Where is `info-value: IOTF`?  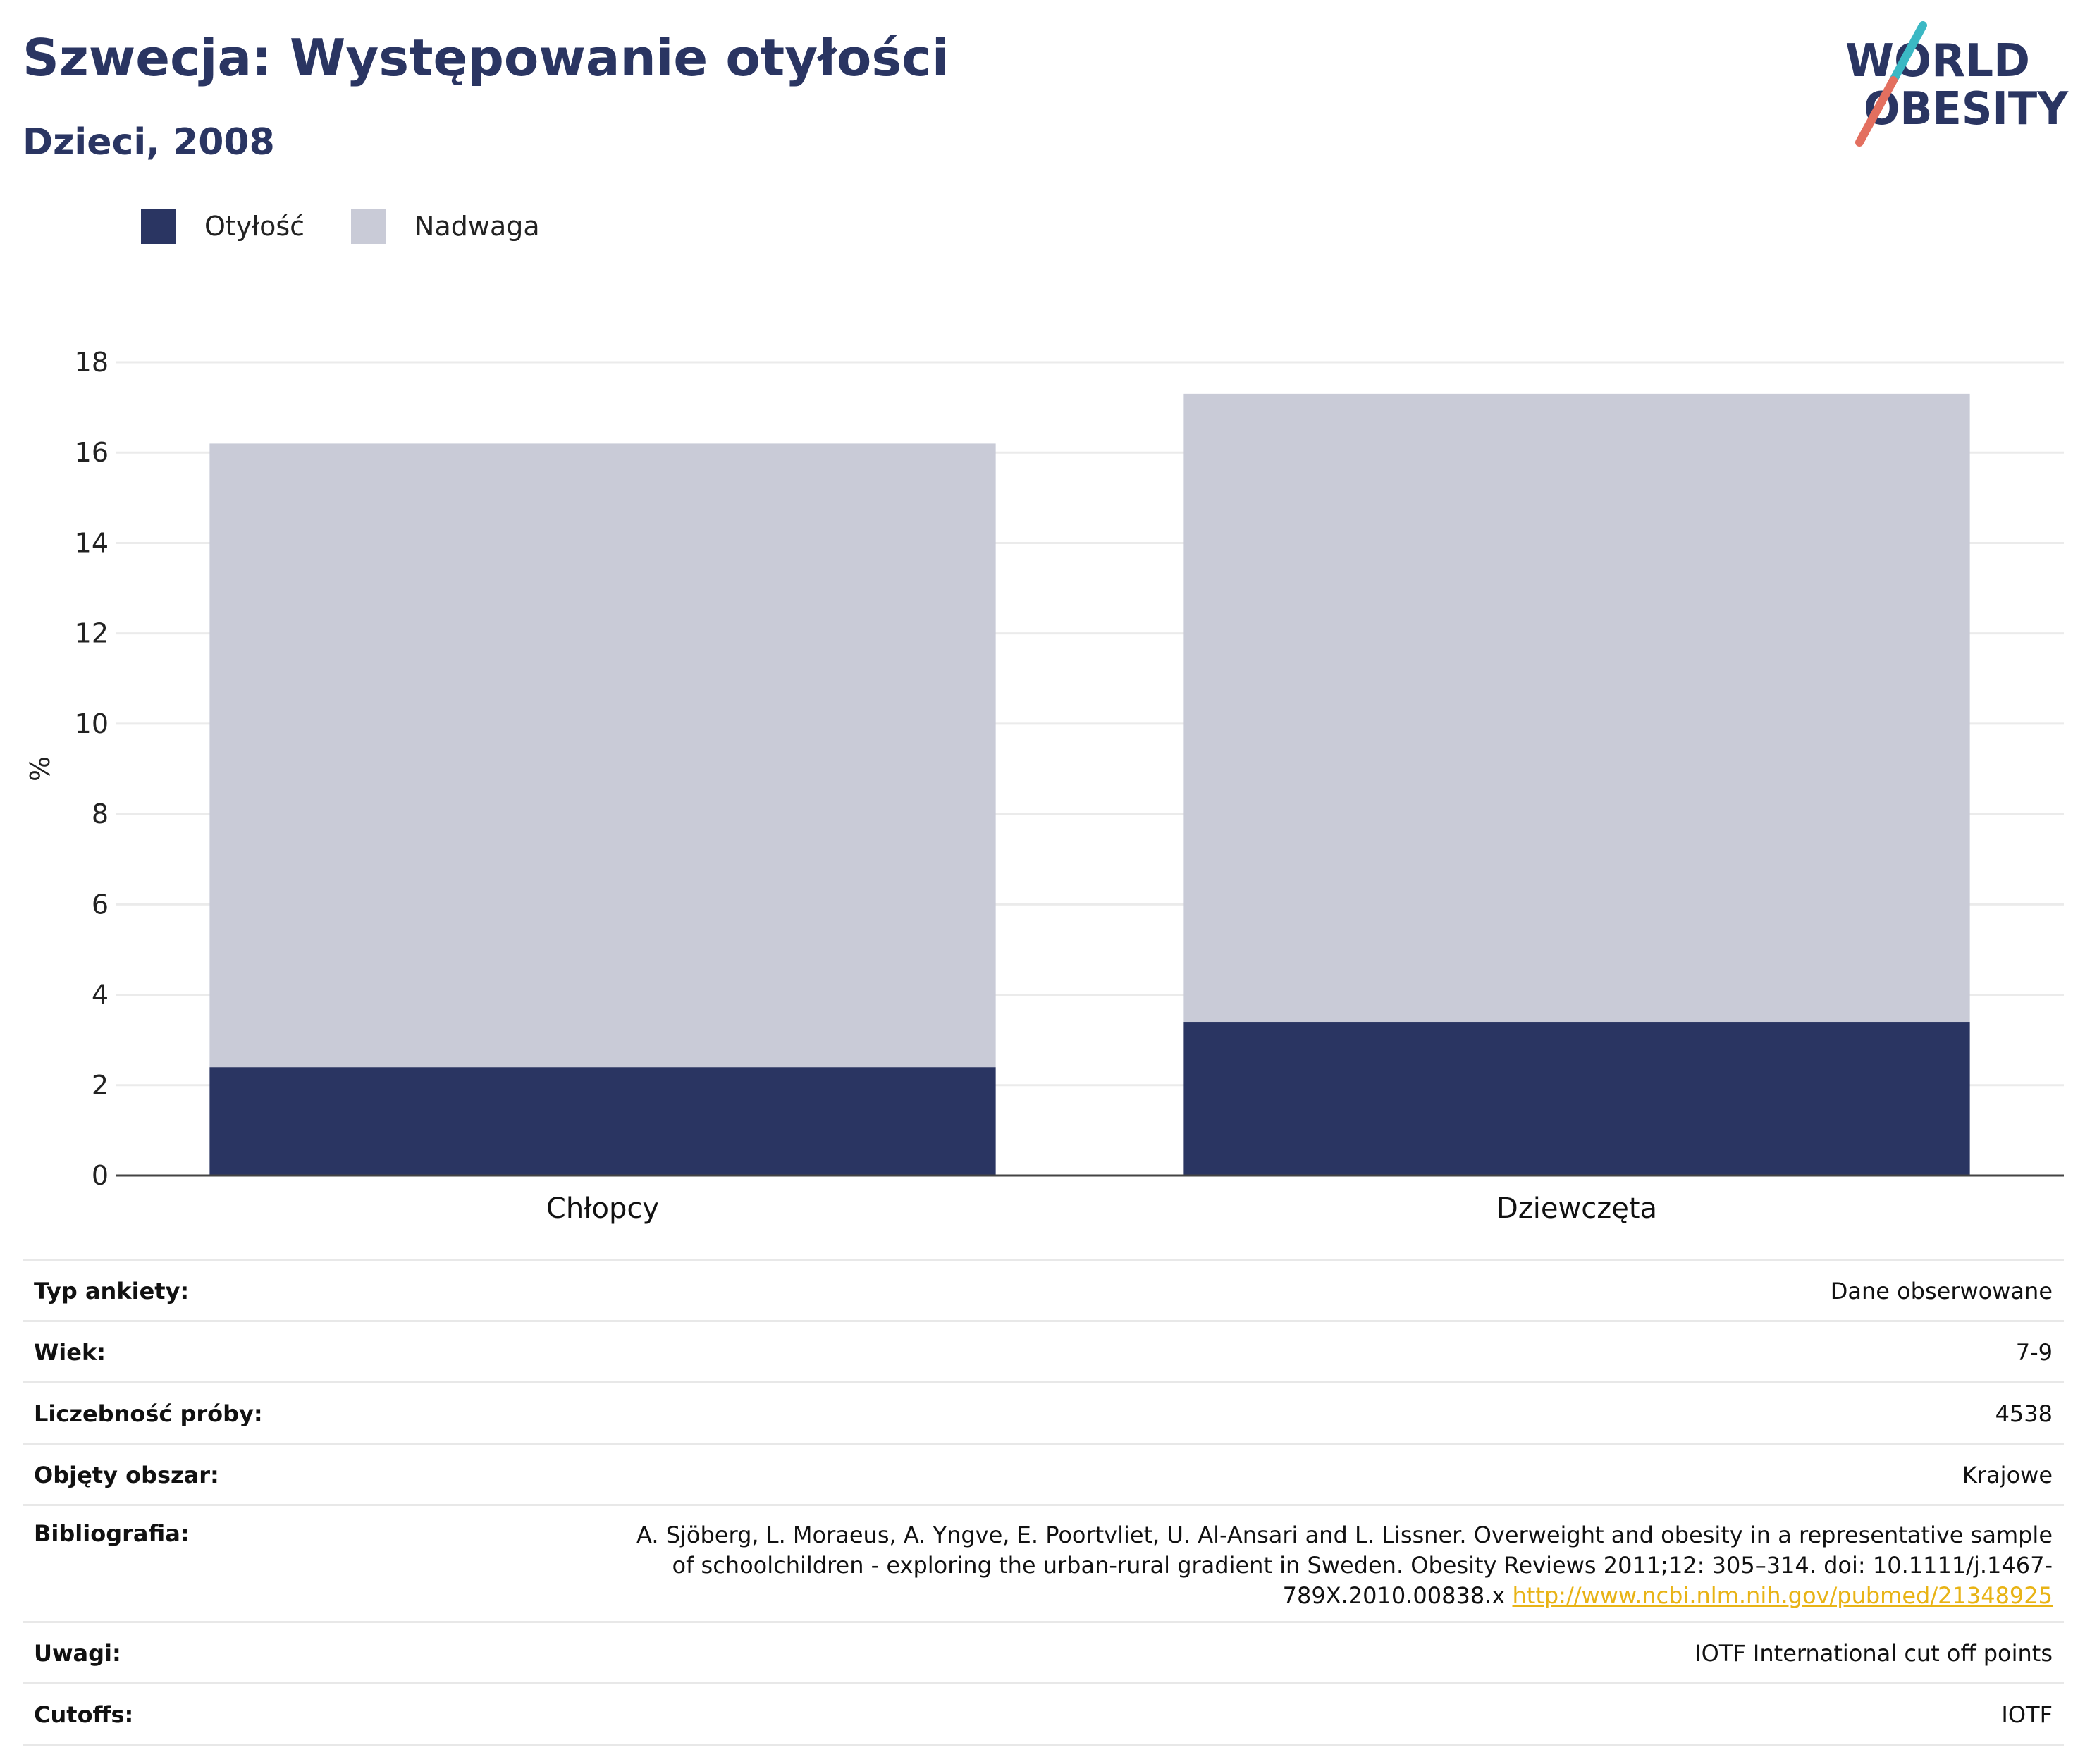
info-value: IOTF is located at coordinates (2027, 1714).